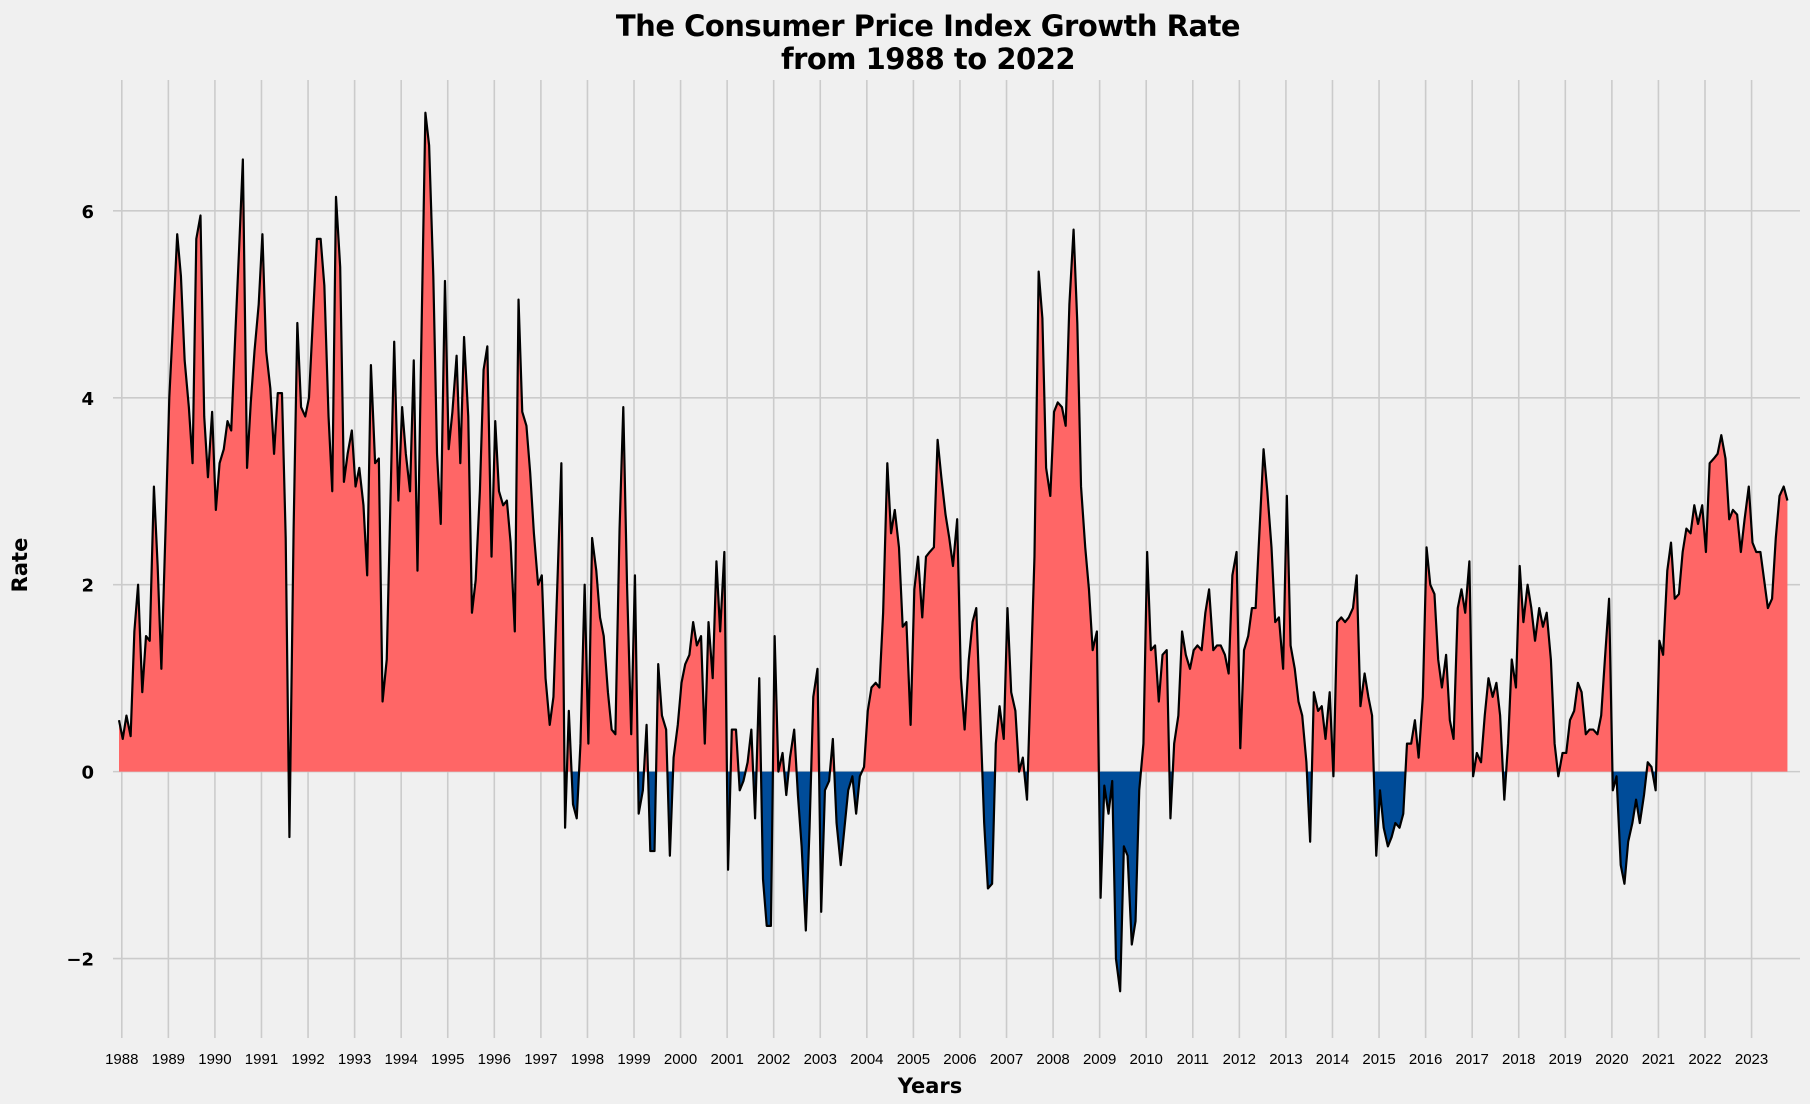  I want to click on x-tick-label: 2004, so click(866, 1059).